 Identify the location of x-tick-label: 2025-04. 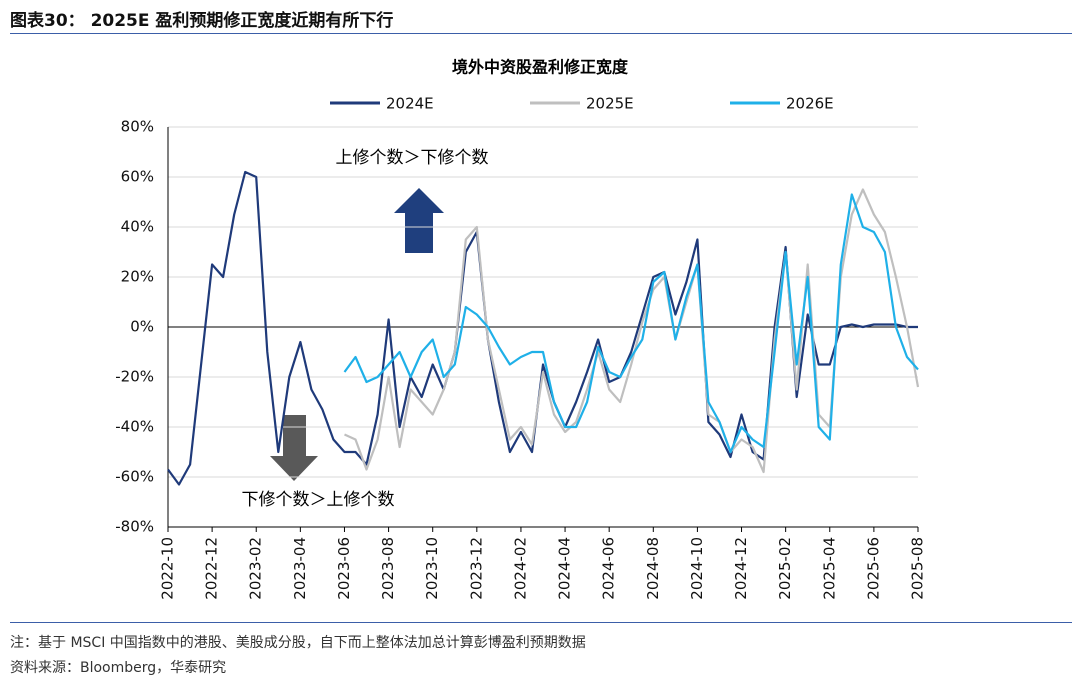
(829, 568).